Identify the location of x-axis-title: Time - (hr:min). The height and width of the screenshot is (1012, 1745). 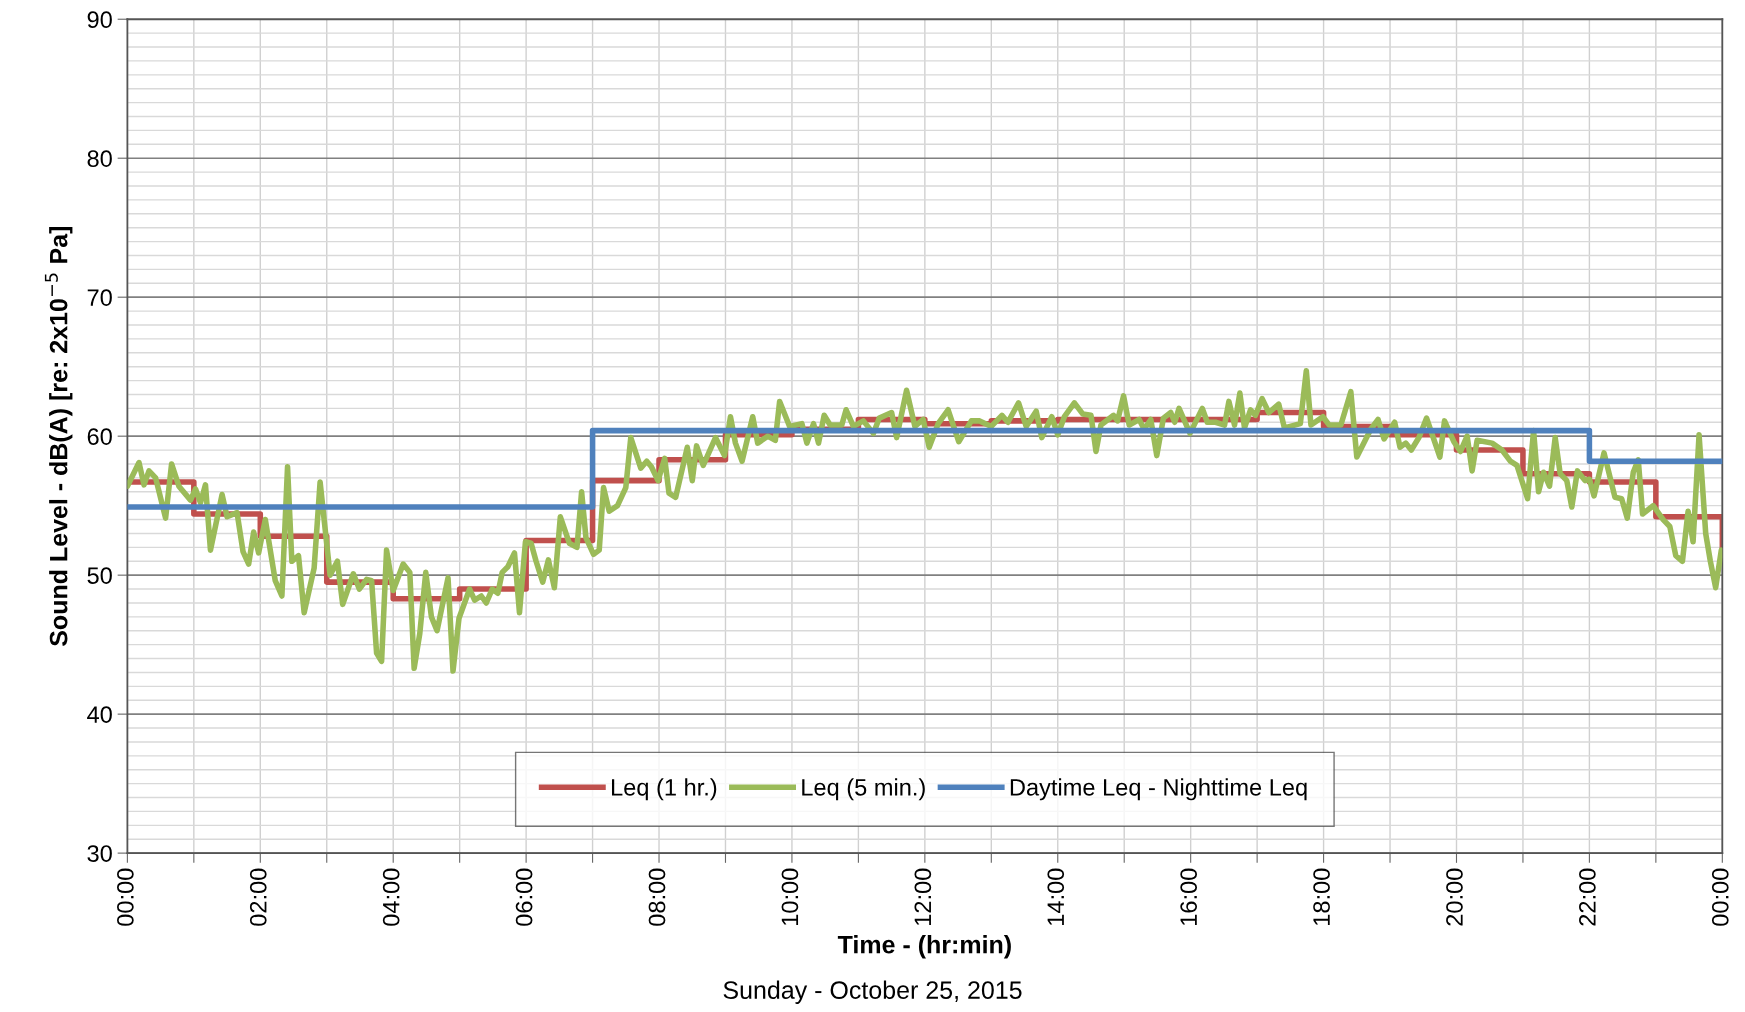
(924, 947).